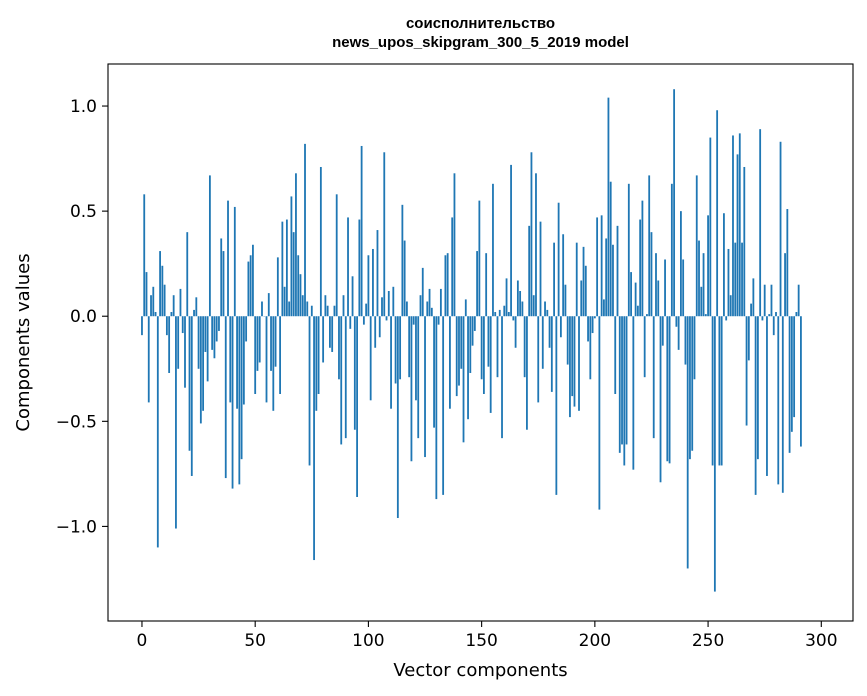  What do you see at coordinates (821, 641) in the screenshot?
I see `x-tick-label: 300` at bounding box center [821, 641].